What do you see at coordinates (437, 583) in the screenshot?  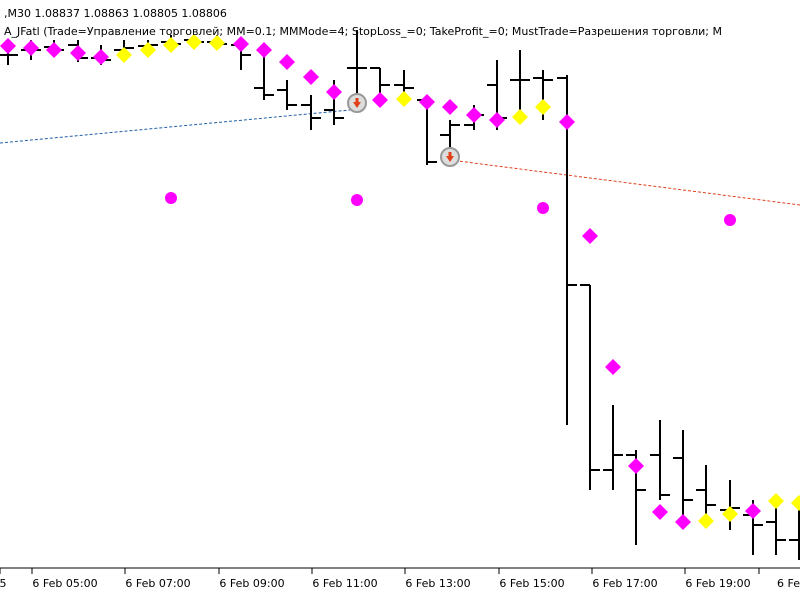 I see `time-label: 6 Feb 13:00` at bounding box center [437, 583].